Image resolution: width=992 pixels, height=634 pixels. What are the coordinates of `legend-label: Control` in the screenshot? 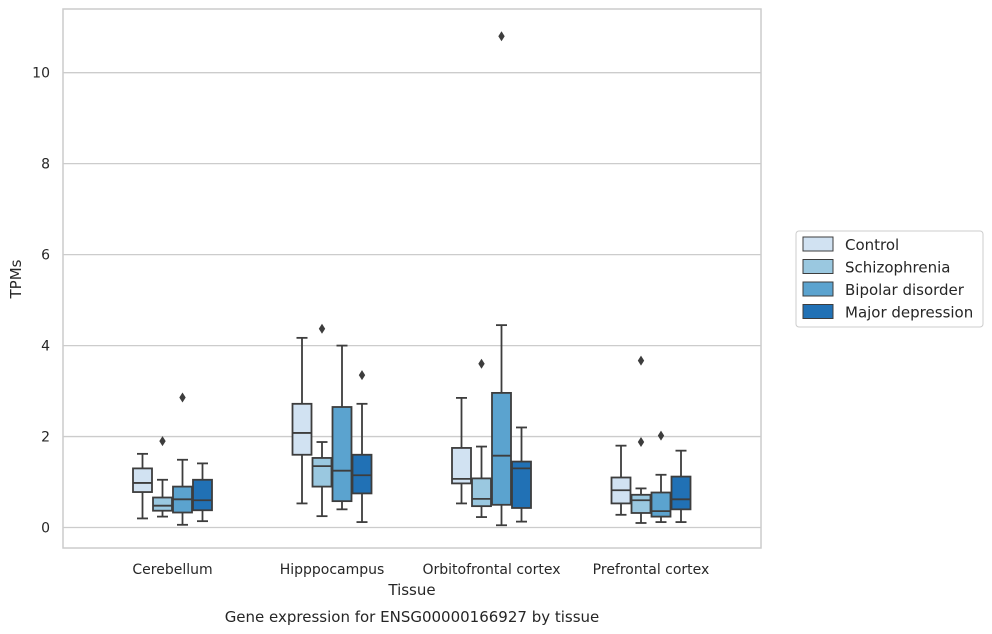 It's located at (872, 245).